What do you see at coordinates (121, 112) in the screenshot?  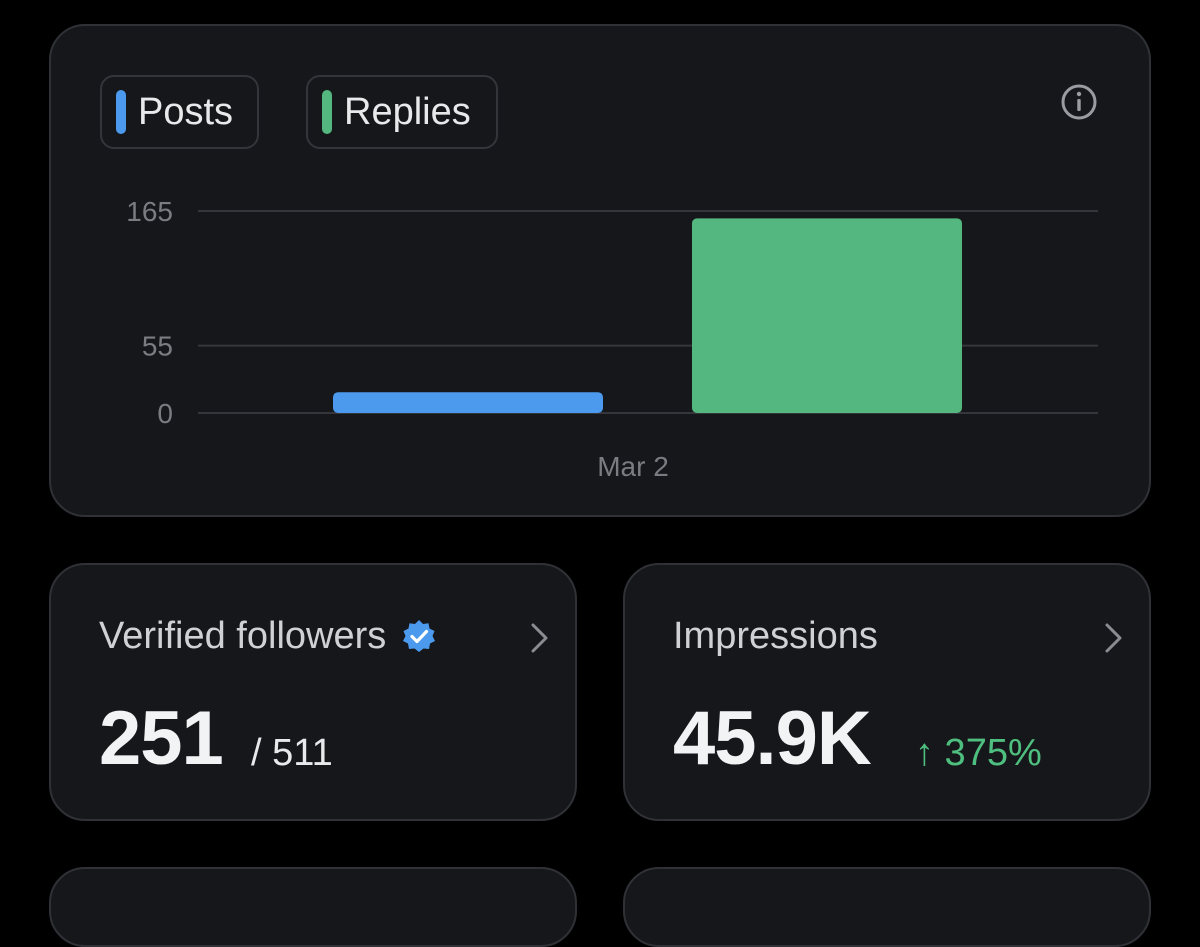 I see `posts-swatch` at bounding box center [121, 112].